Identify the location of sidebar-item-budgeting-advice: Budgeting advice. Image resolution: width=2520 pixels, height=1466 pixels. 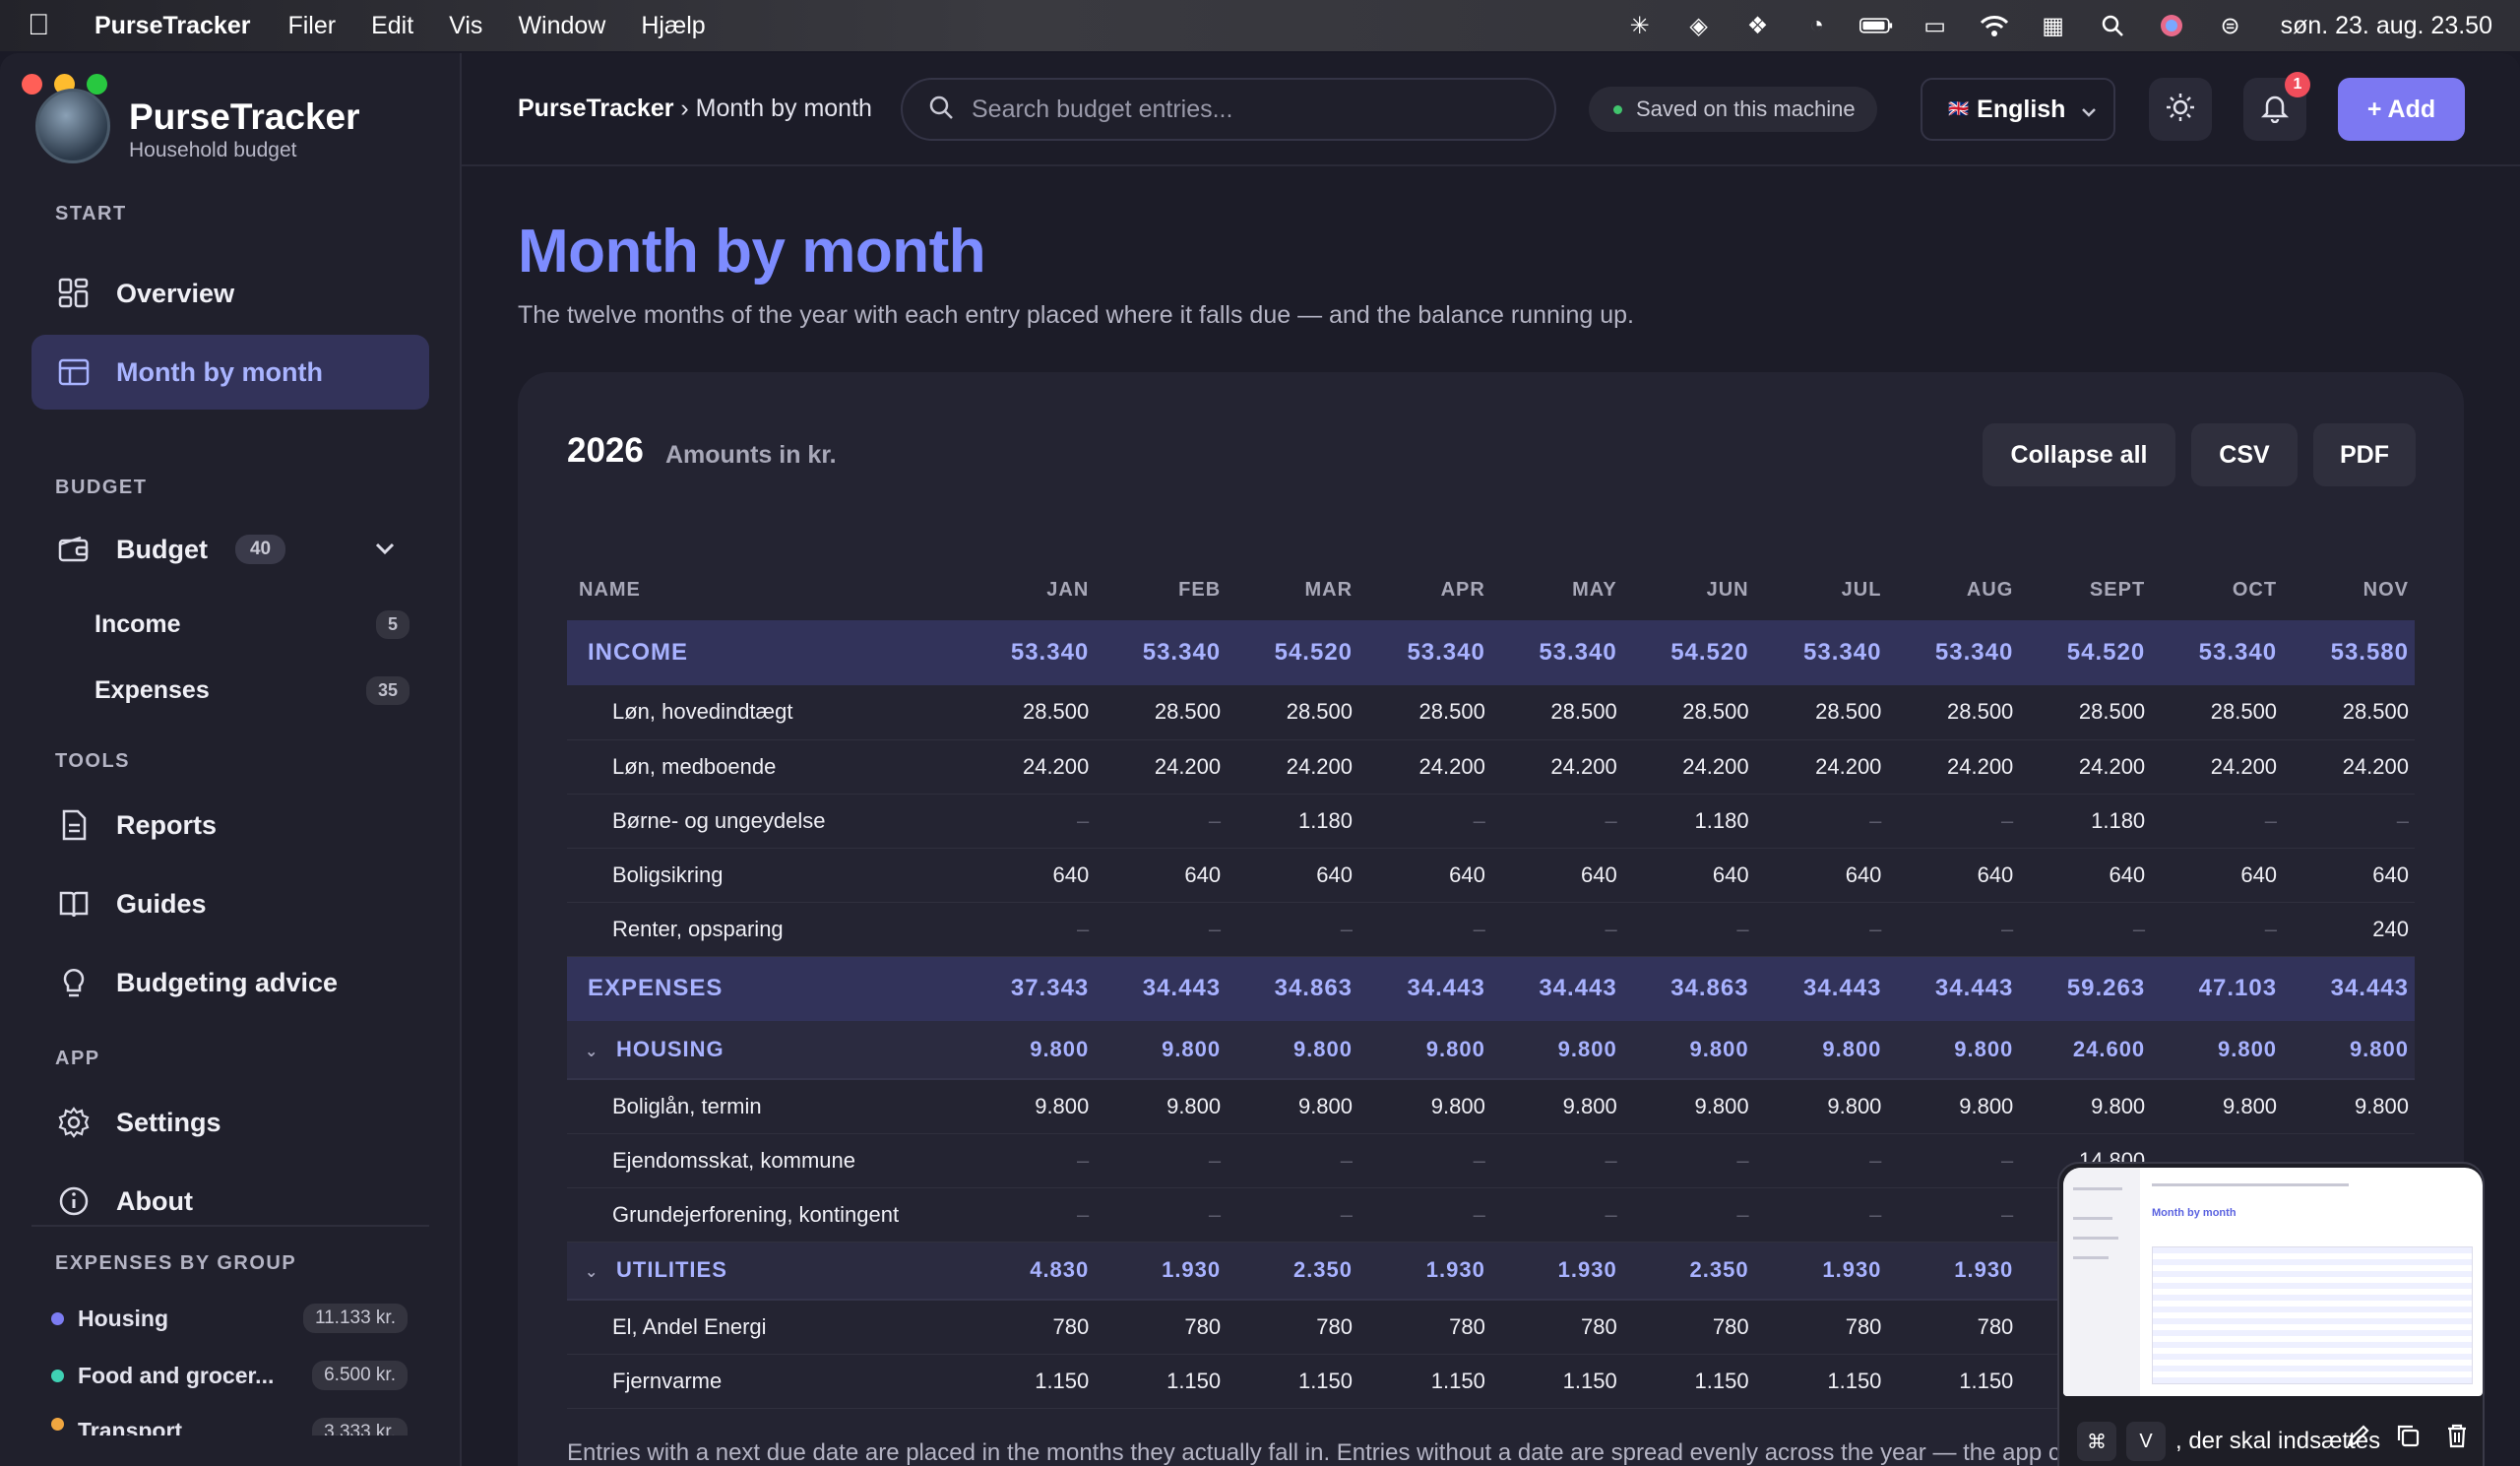
(230, 983).